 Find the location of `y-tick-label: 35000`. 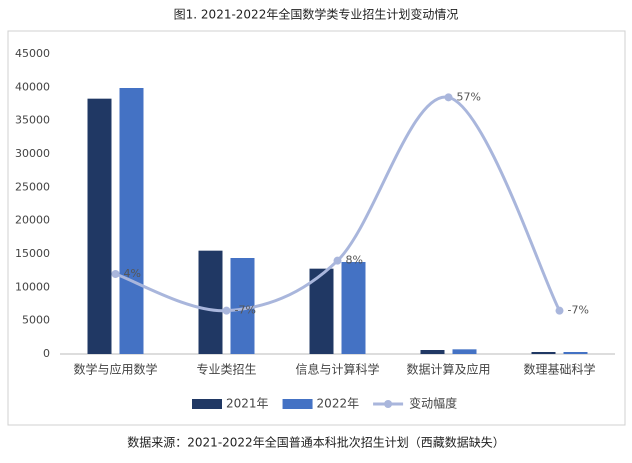

y-tick-label: 35000 is located at coordinates (32, 120).